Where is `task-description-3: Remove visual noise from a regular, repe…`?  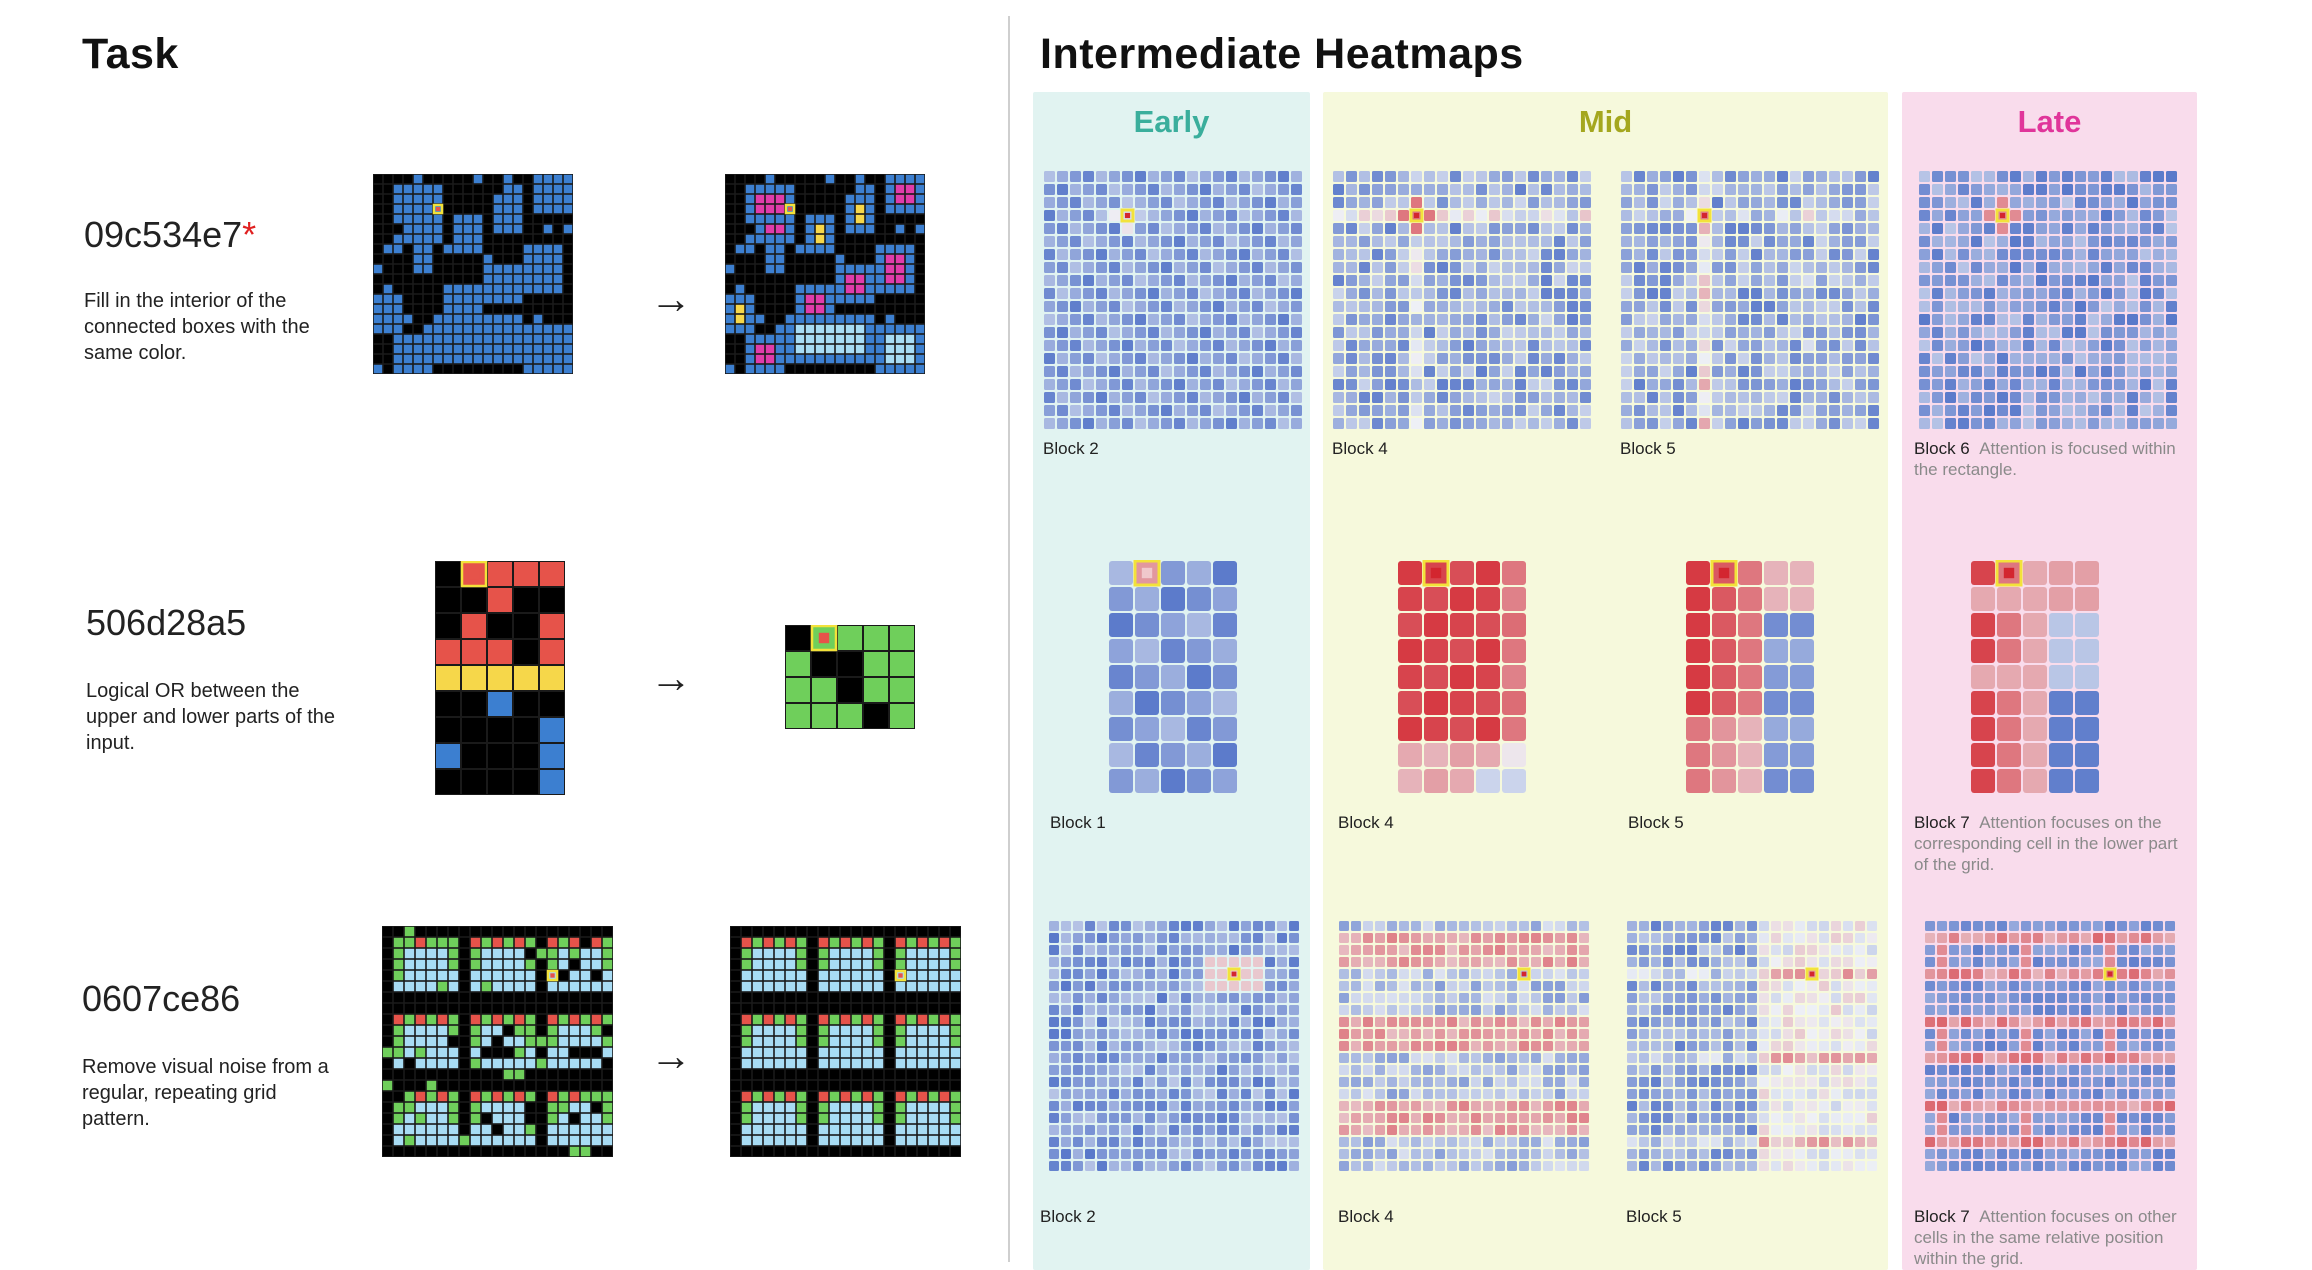
task-description-3: Remove visual noise from a regular, repe… is located at coordinates (205, 1093).